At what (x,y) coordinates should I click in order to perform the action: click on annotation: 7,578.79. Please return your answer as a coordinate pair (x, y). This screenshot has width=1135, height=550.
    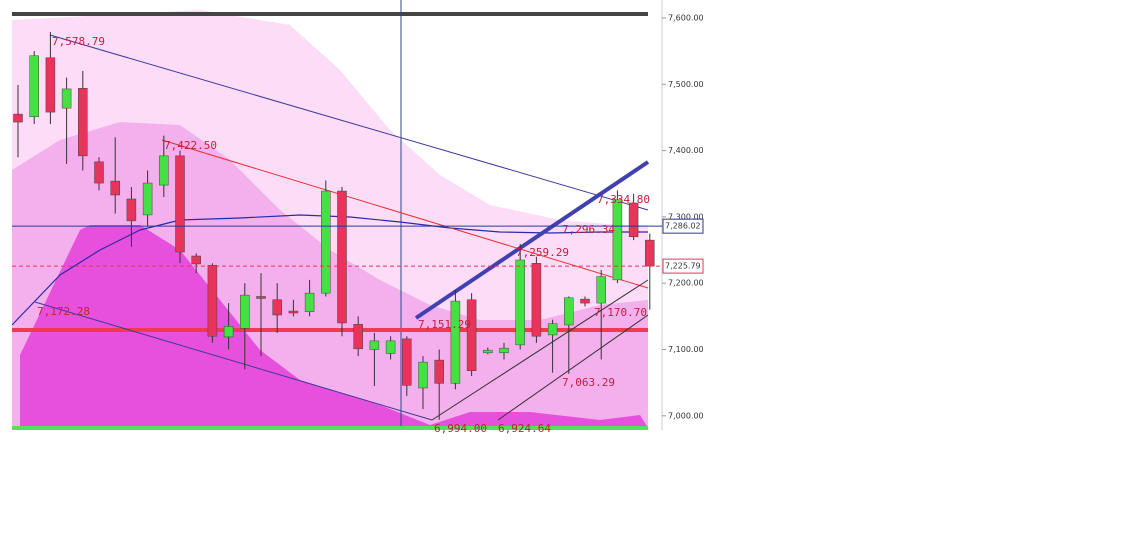
    Looking at the image, I should click on (78, 41).